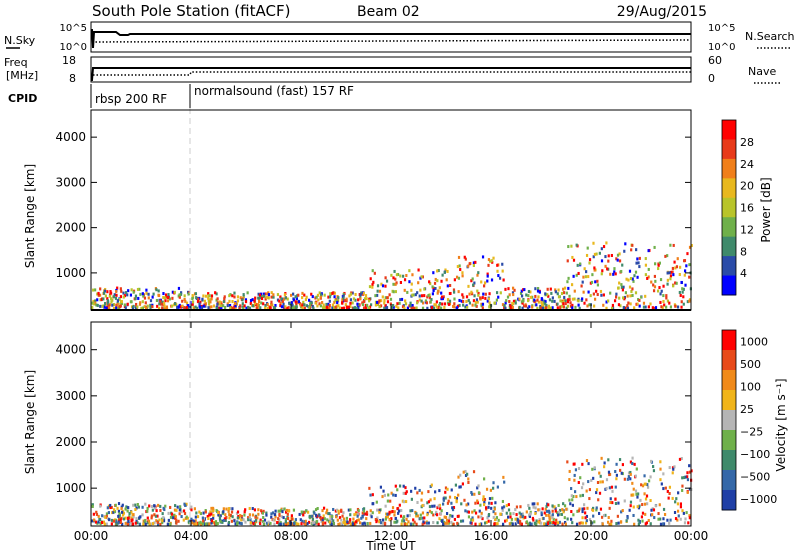 The height and width of the screenshot is (558, 800). What do you see at coordinates (391, 74) in the screenshot?
I see `freq-line` at bounding box center [391, 74].